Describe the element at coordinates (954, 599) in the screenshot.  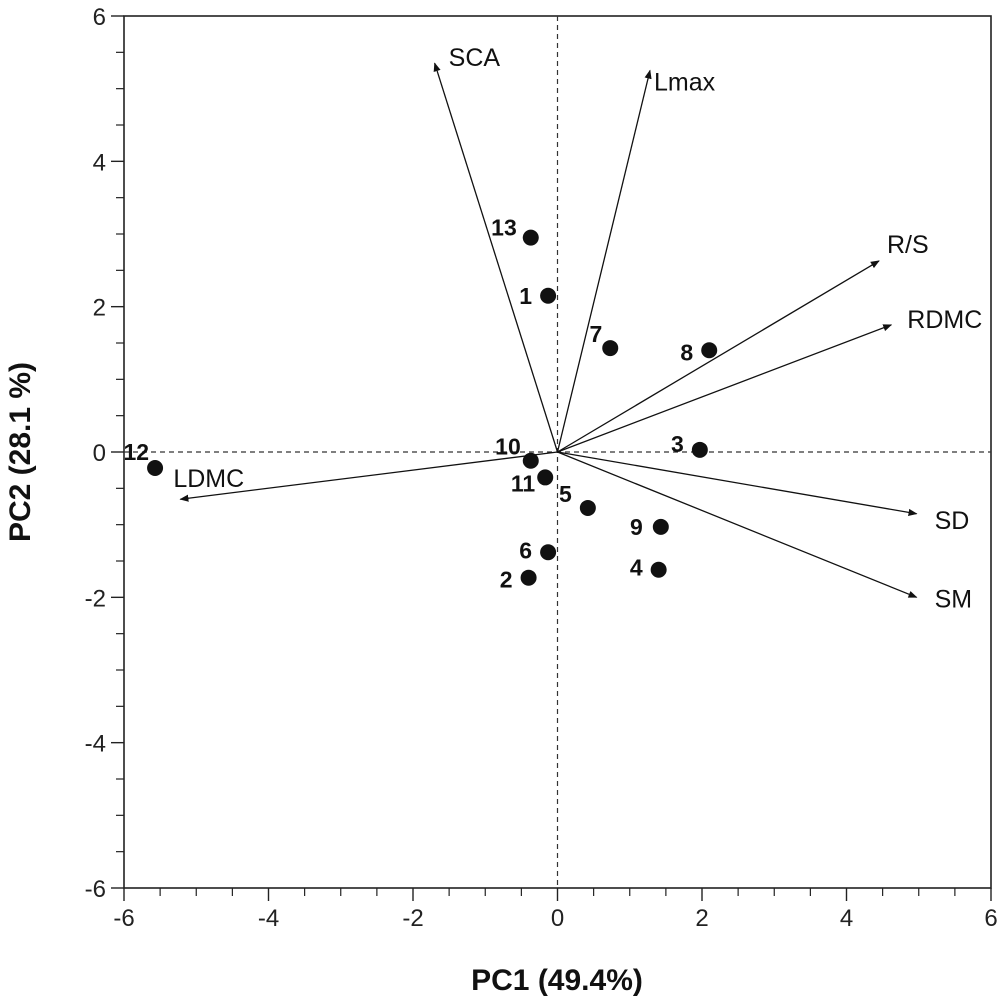
I see `loading-label: SM` at that location.